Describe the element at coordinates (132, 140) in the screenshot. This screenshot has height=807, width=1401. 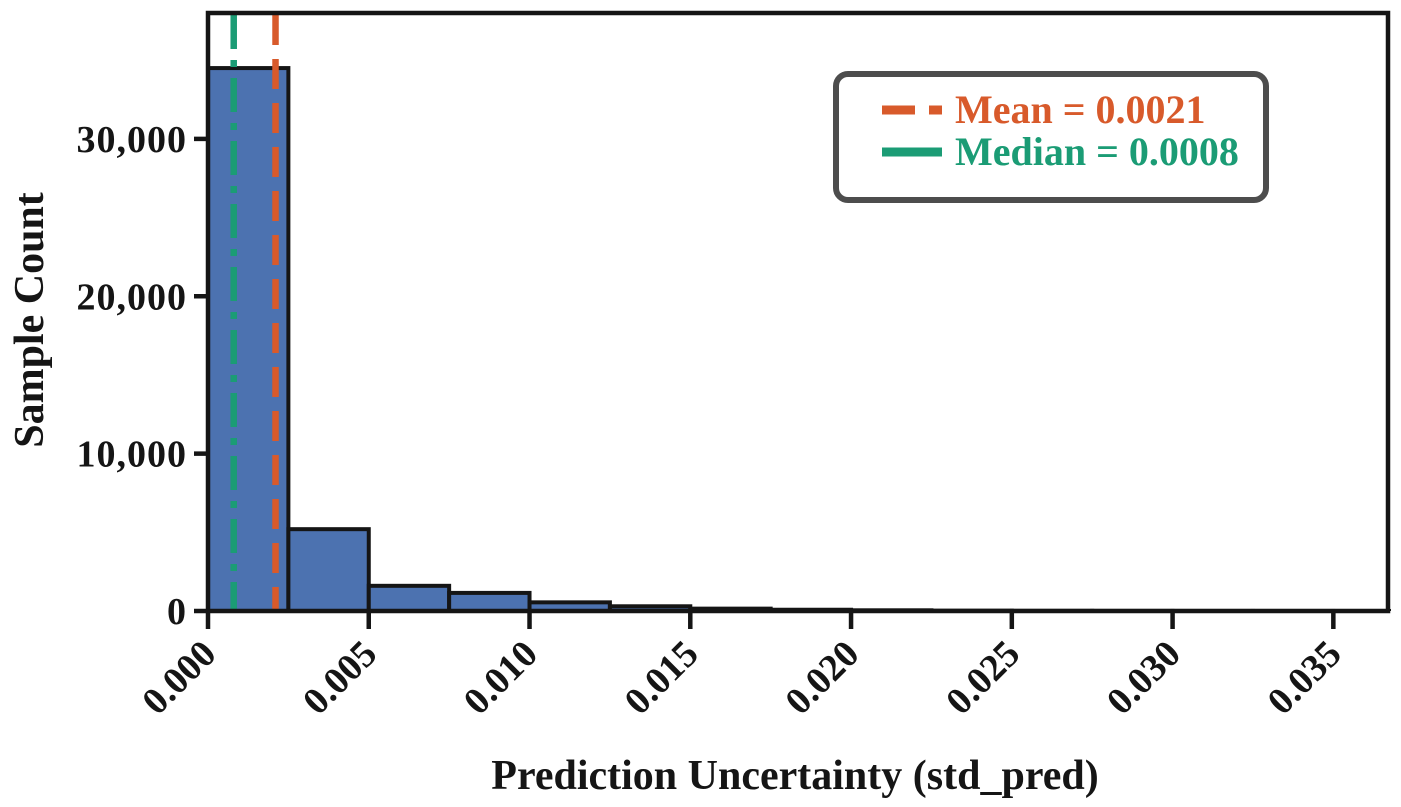
I see `y-tick-label: 30,000` at that location.